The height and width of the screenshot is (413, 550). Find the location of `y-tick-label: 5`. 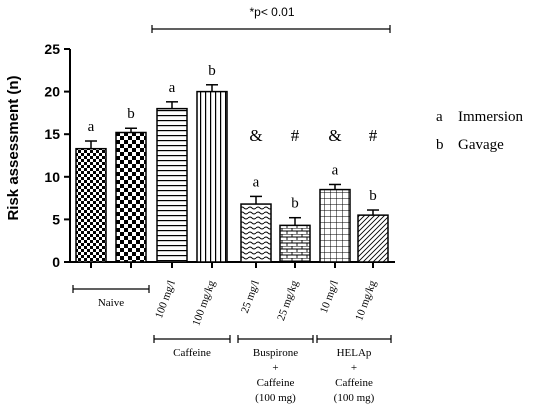

y-tick-label: 5 is located at coordinates (56, 219).